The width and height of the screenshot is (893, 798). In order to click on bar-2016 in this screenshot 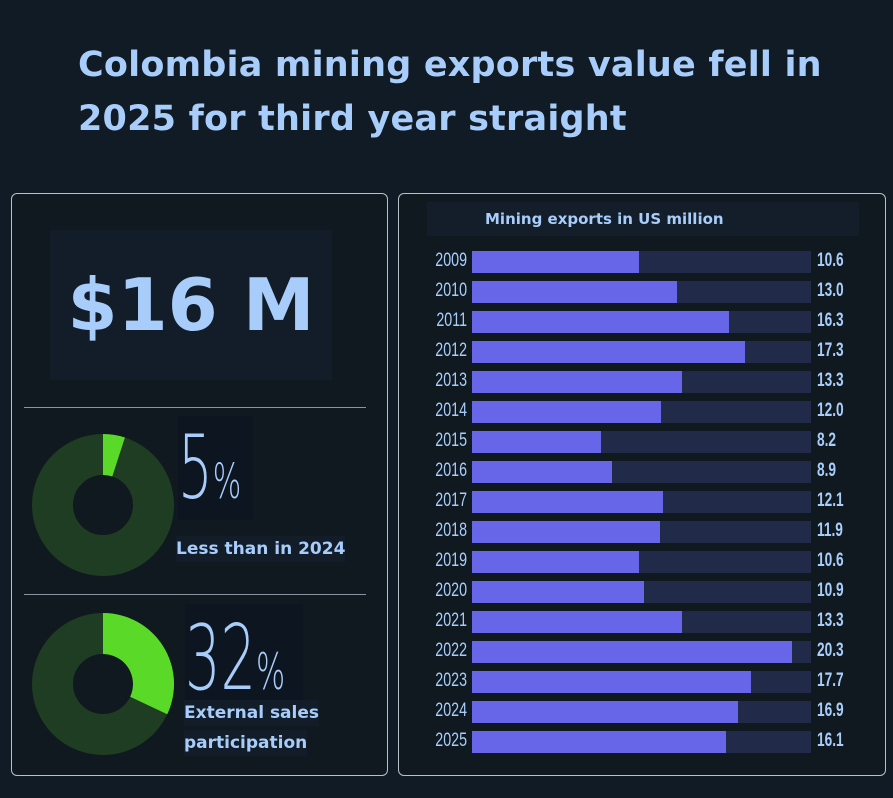, I will do `click(542, 472)`.